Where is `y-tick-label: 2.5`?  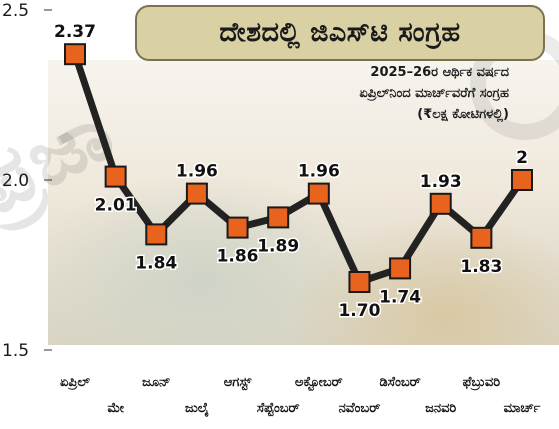 y-tick-label: 2.5 is located at coordinates (15, 11).